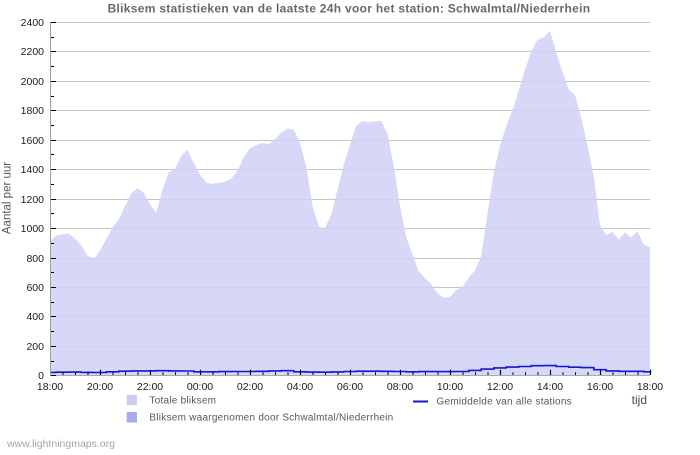 The height and width of the screenshot is (455, 700). Describe the element at coordinates (33, 82) in the screenshot. I see `svg-text: 2000` at that location.